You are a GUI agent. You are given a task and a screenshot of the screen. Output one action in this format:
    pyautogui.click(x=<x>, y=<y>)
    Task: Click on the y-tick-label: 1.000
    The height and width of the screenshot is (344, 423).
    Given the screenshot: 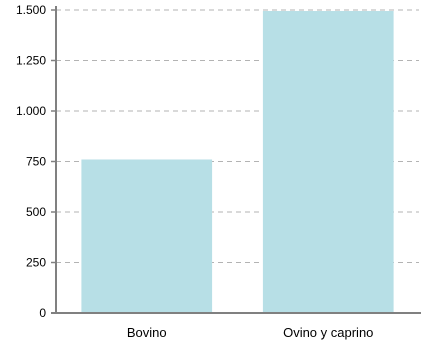 What is the action you would take?
    pyautogui.click(x=31, y=111)
    